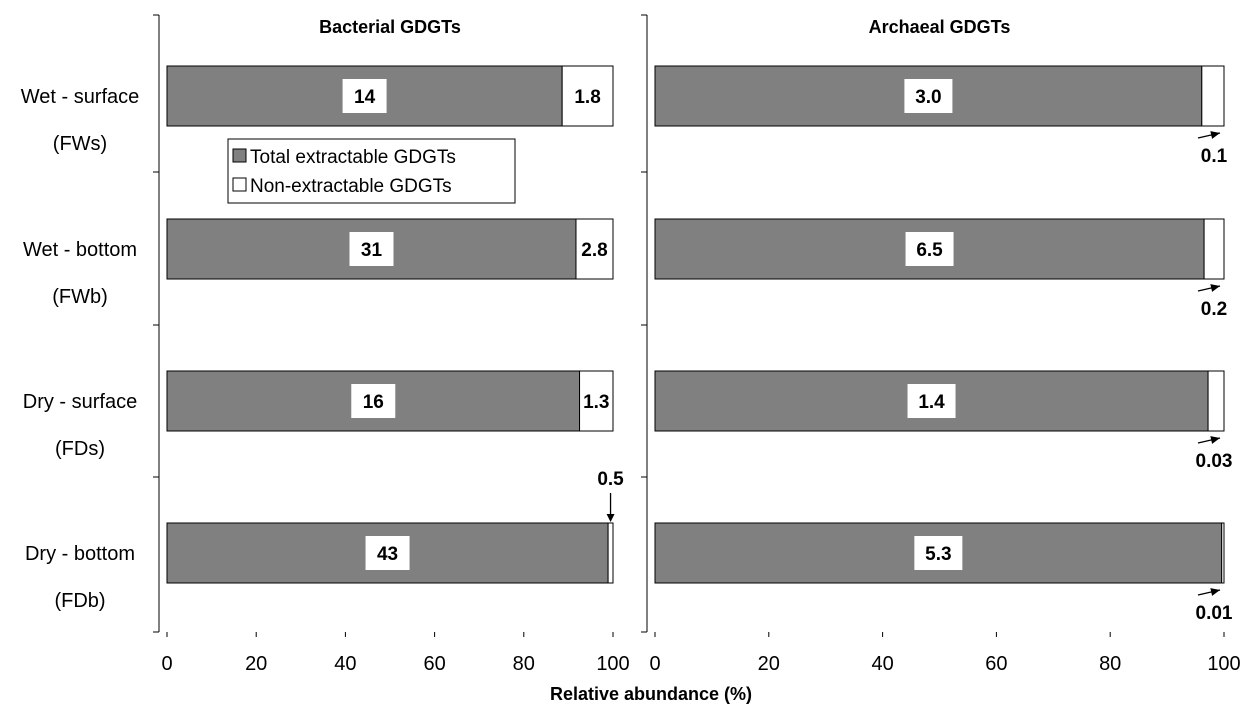 The height and width of the screenshot is (710, 1258). I want to click on non-extractable-value-label: 0.01, so click(1214, 613).